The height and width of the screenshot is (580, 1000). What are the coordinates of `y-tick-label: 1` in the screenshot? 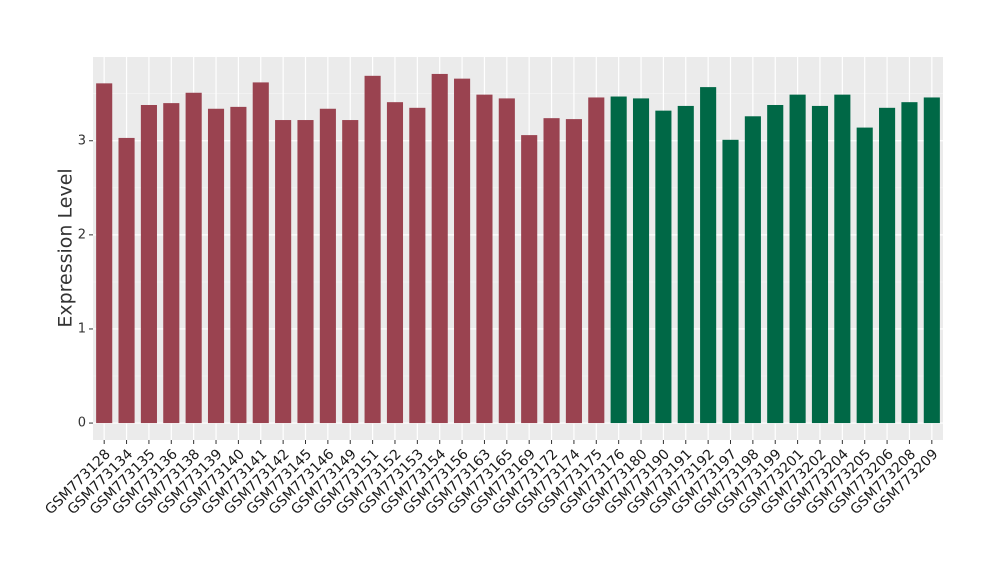 It's located at (82, 328).